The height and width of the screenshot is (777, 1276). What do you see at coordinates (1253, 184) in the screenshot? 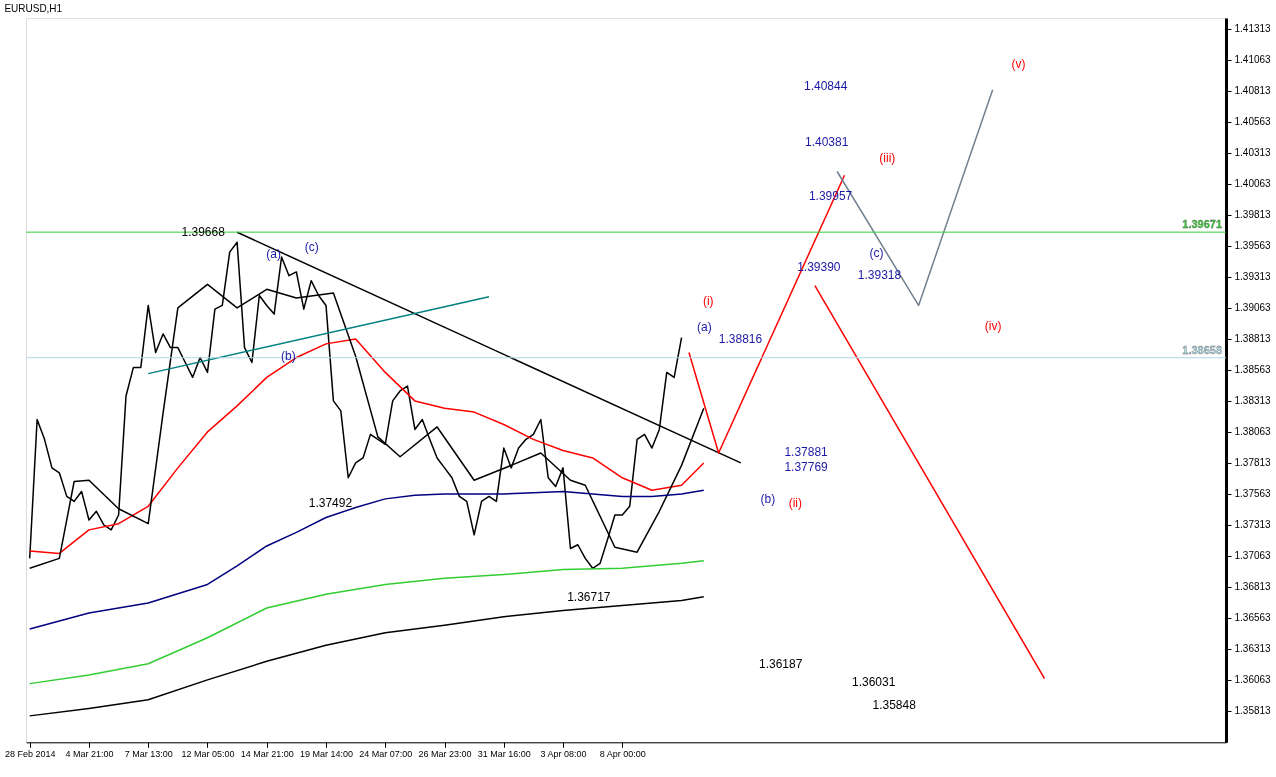
I see `y-tick-label: 1.40063` at bounding box center [1253, 184].